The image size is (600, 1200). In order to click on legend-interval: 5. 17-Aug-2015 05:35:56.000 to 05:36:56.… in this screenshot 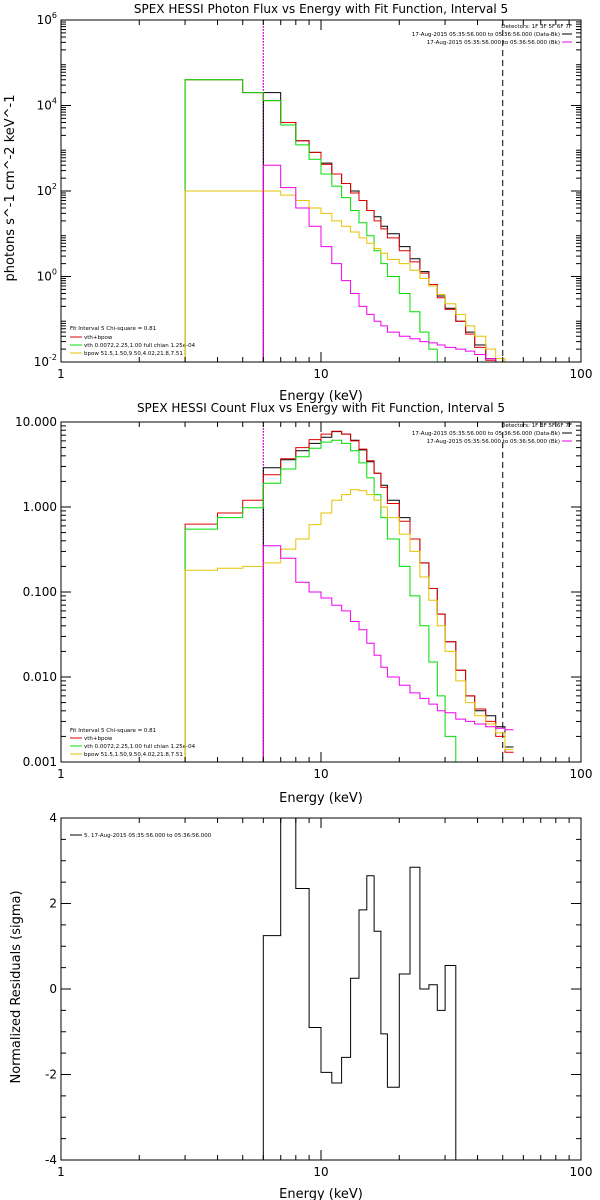, I will do `click(148, 836)`.